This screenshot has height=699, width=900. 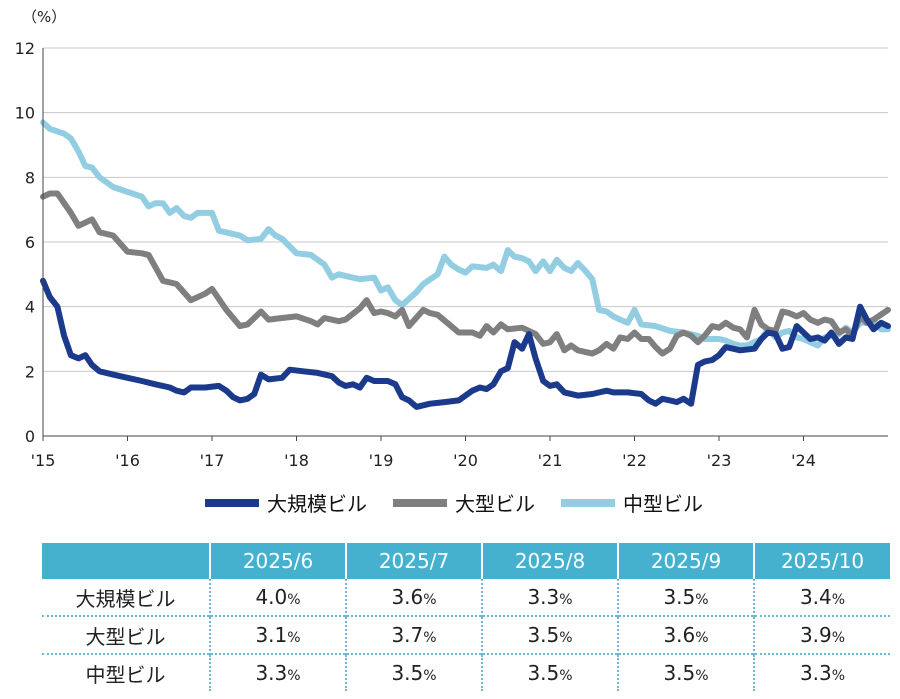 I want to click on legend: 大規模ビル 大型ビル 中型ビル, so click(x=454, y=502).